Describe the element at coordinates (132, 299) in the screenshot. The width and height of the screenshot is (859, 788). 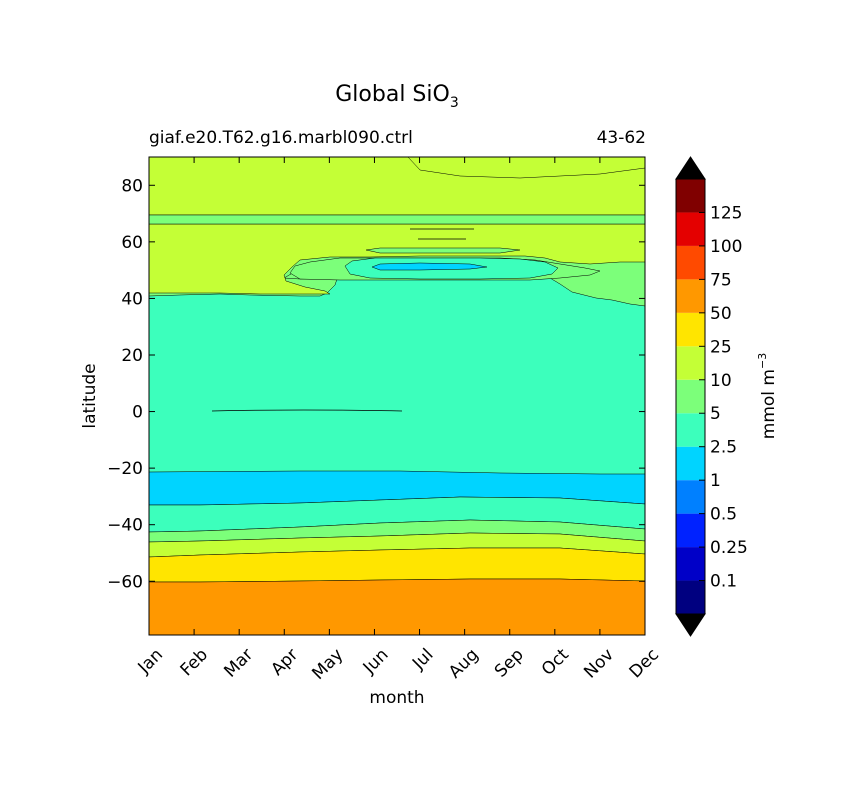
I see `y-tick-label: 40` at that location.